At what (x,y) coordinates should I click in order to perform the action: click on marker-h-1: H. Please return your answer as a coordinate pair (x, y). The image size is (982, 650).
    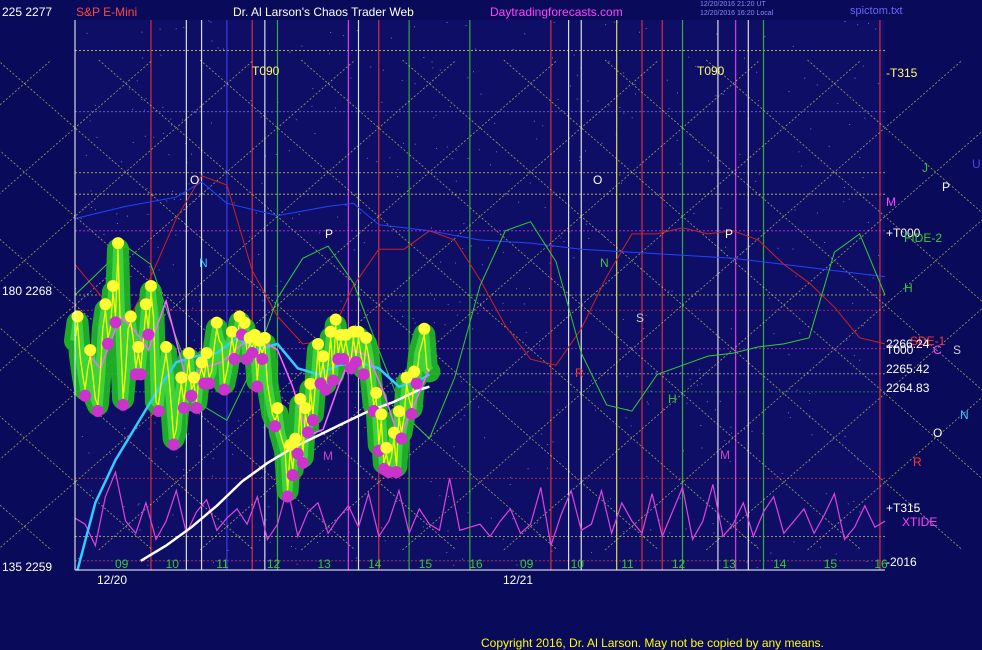
    Looking at the image, I should click on (672, 399).